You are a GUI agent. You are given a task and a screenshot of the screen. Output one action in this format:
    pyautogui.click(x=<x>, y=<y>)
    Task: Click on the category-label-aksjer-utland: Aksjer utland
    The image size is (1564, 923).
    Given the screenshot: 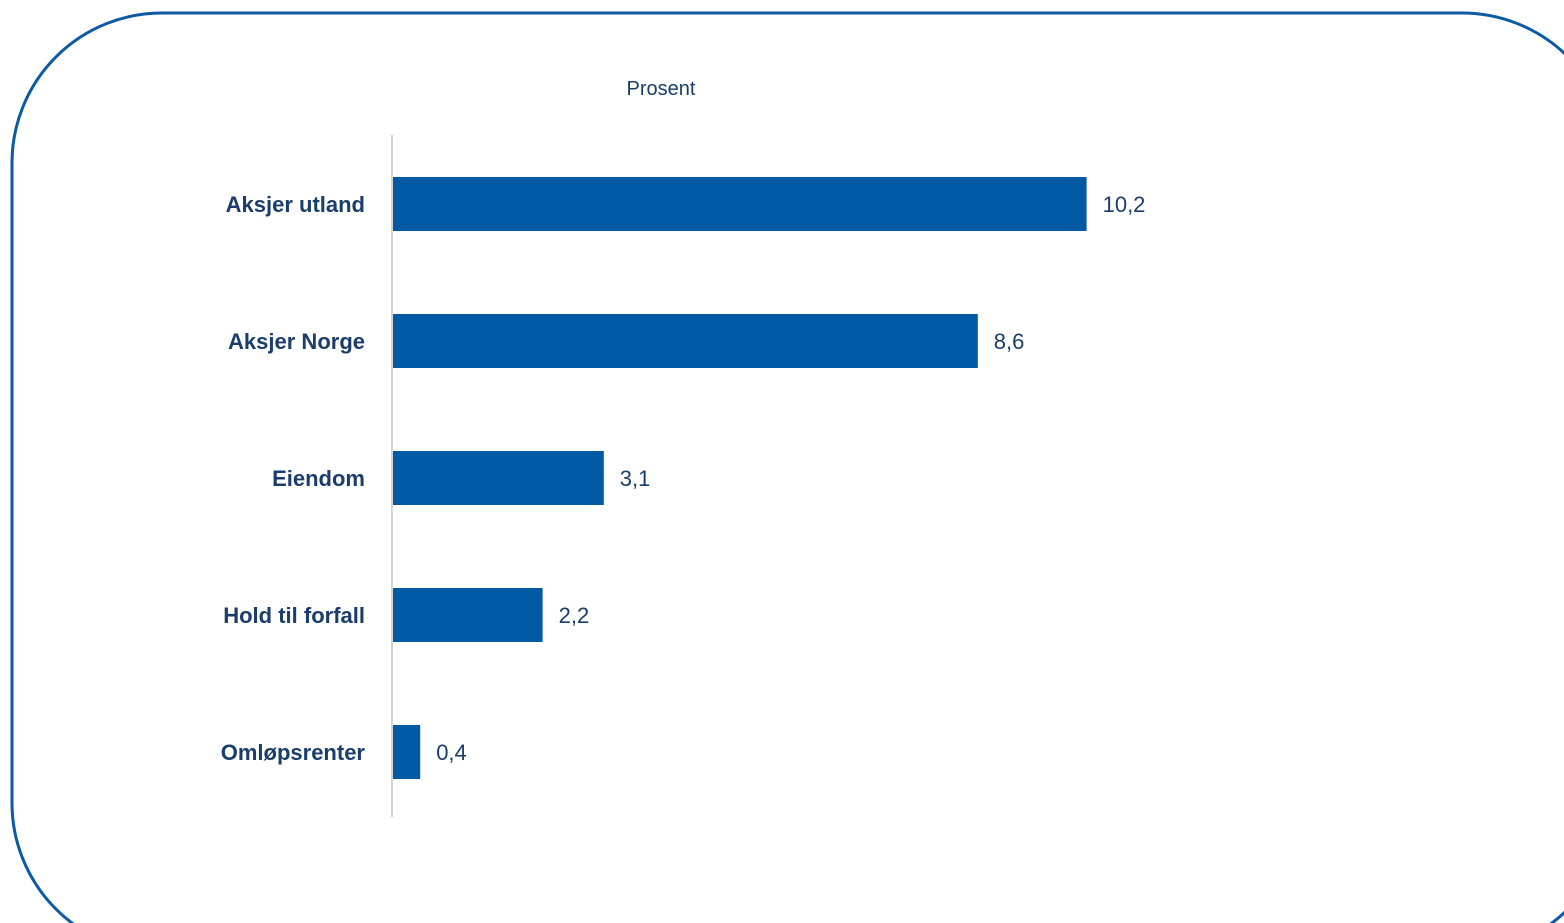 What is the action you would take?
    pyautogui.click(x=295, y=204)
    